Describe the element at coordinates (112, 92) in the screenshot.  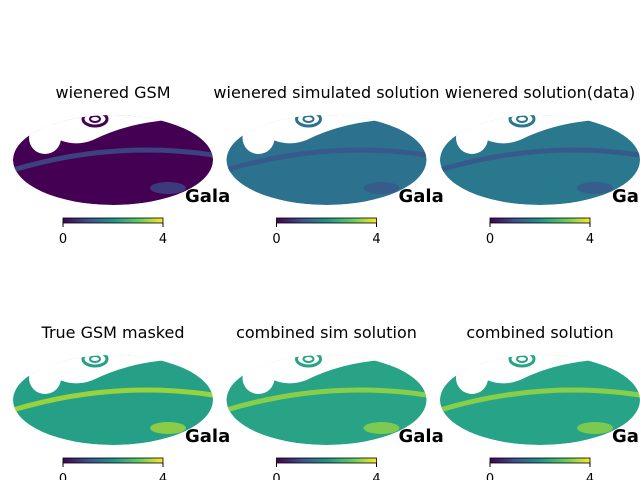
I see `panel-title: wienered GSM` at that location.